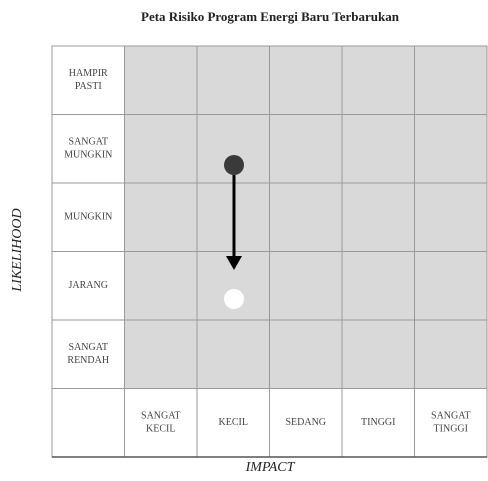 Image resolution: width=488 pixels, height=481 pixels. I want to click on inherent-risk, so click(234, 165).